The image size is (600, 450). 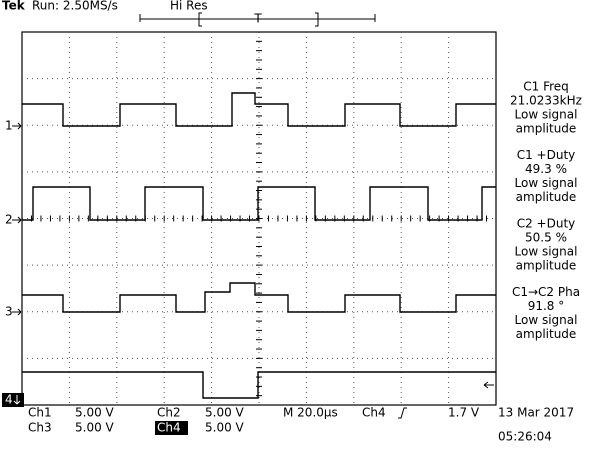 I want to click on channel-marker: 1, so click(x=9, y=126).